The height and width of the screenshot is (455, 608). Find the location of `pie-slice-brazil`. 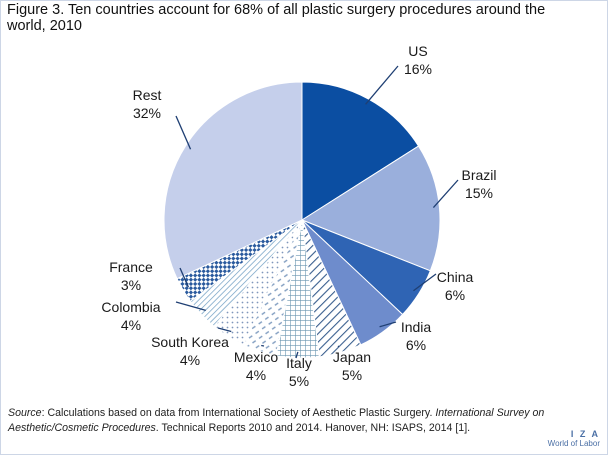

pie-slice-brazil is located at coordinates (370, 208).